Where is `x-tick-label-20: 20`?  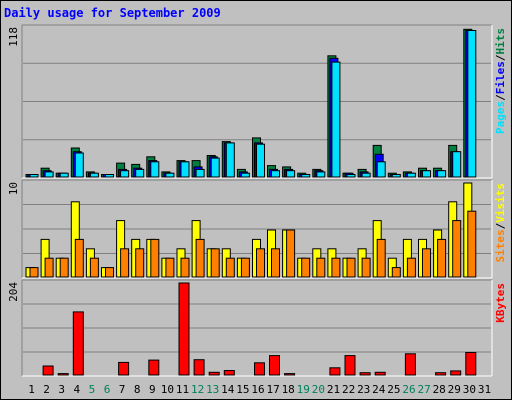 x-tick-label-20: 20 is located at coordinates (318, 389).